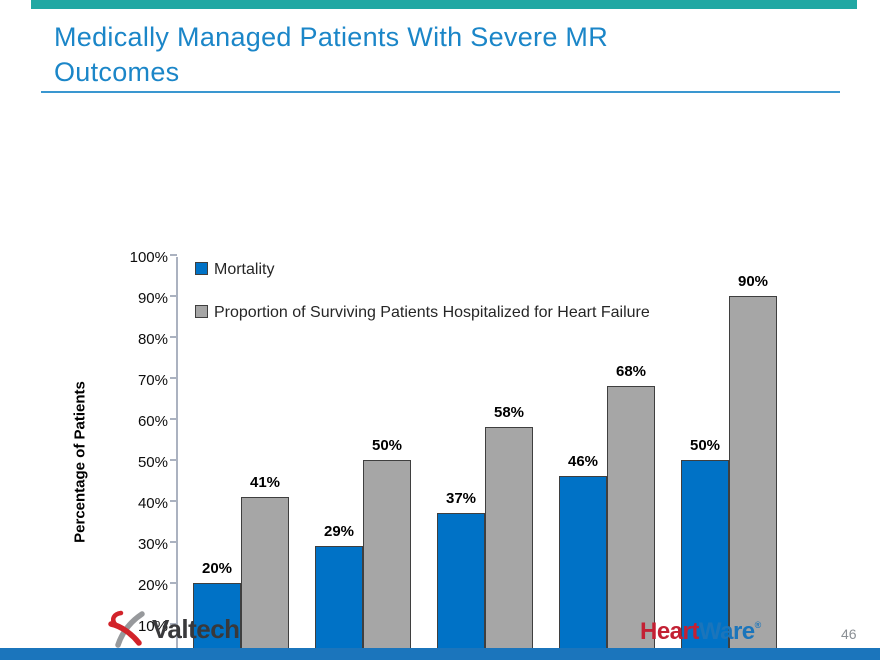  What do you see at coordinates (132, 454) in the screenshot?
I see `y-axis-labels: 0%10%20%30%40%50%60%70%80%90%100%` at bounding box center [132, 454].